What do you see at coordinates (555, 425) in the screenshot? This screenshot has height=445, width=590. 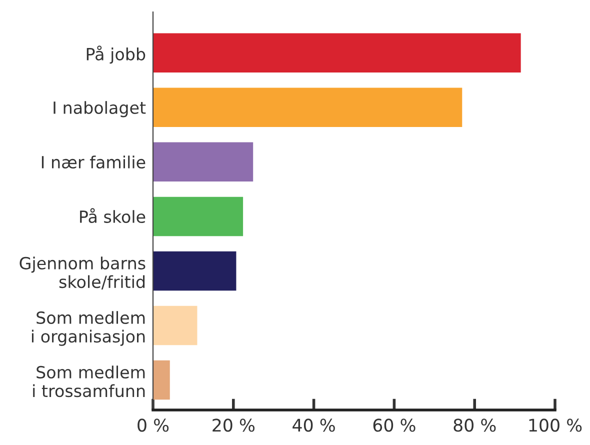 I see `x-tick-label: 100 %` at bounding box center [555, 425].